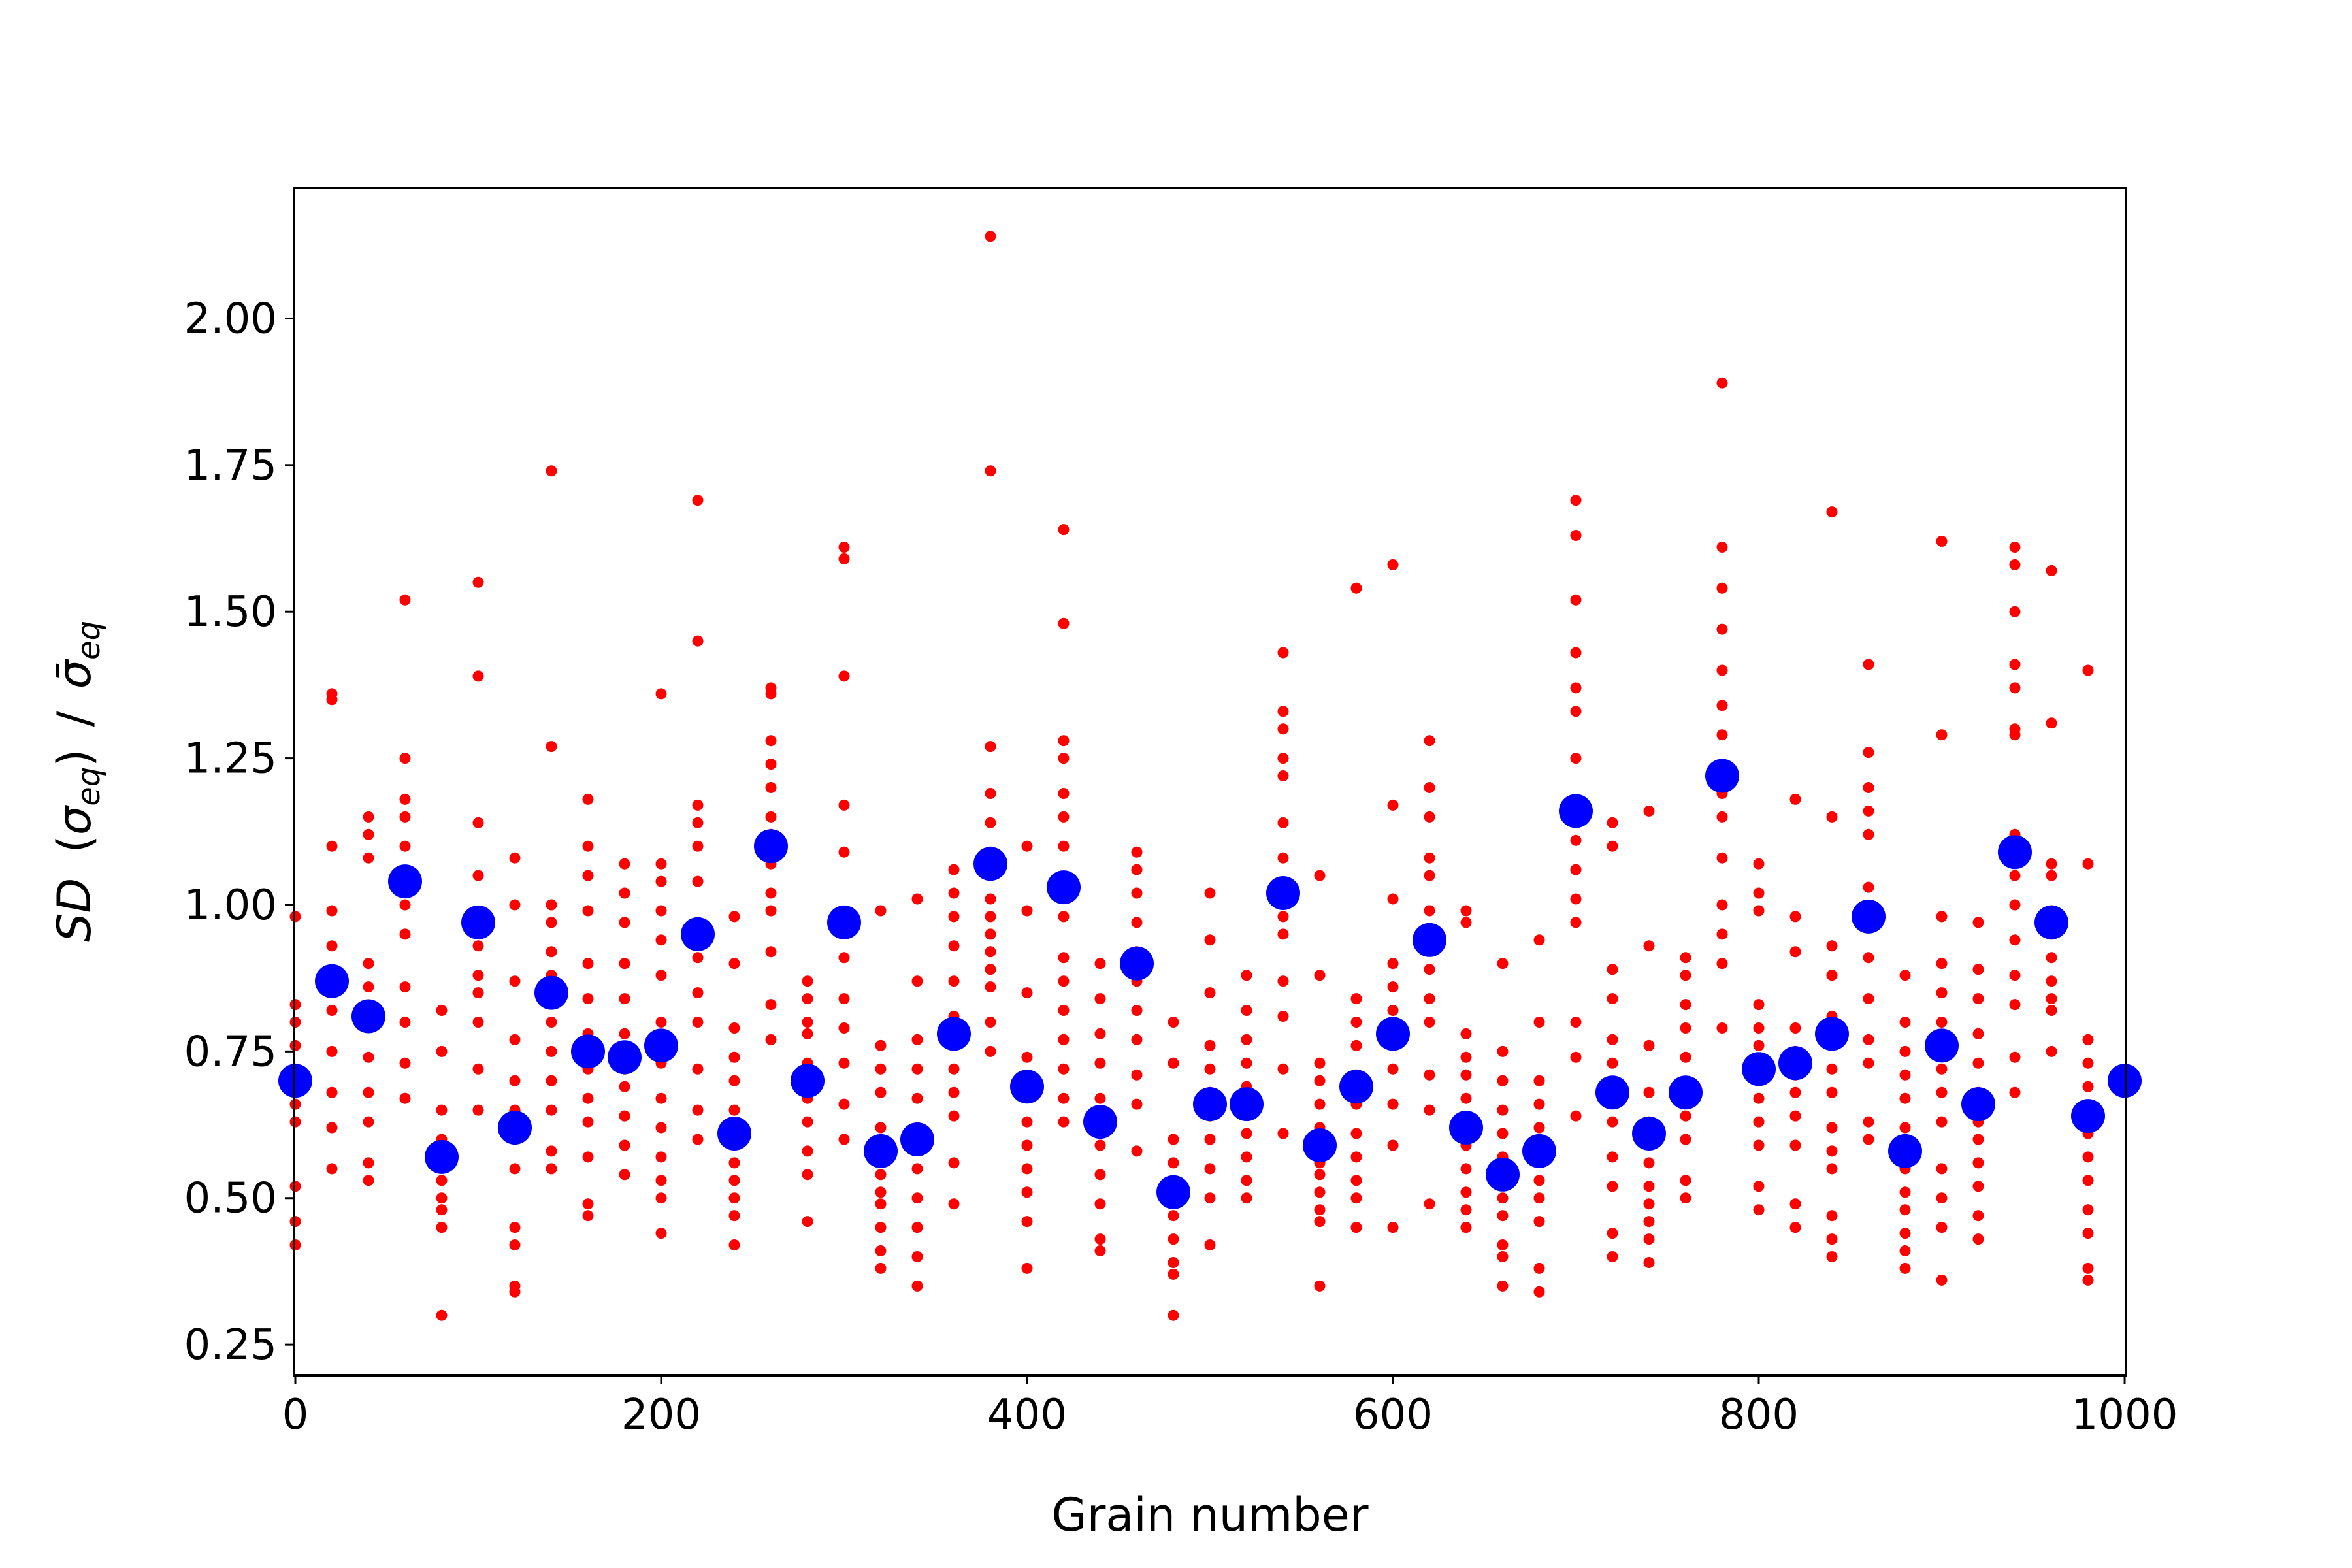 The width and height of the screenshot is (2352, 1568). What do you see at coordinates (1209, 1515) in the screenshot?
I see `x-axis-label: Grain number` at bounding box center [1209, 1515].